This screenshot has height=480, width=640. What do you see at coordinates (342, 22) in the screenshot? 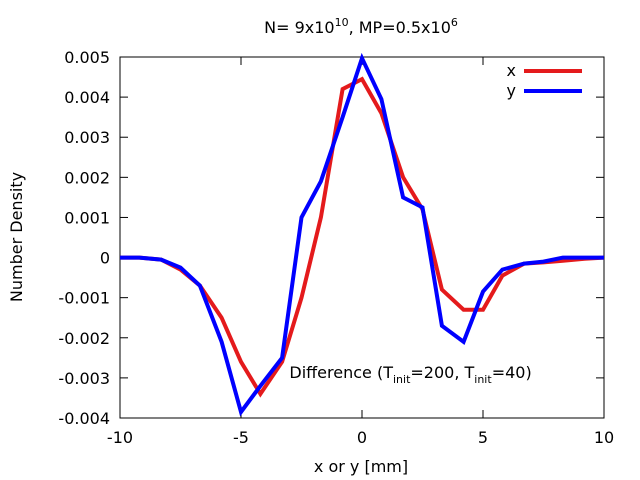
I see `title-n-exponent: 10` at bounding box center [342, 22].